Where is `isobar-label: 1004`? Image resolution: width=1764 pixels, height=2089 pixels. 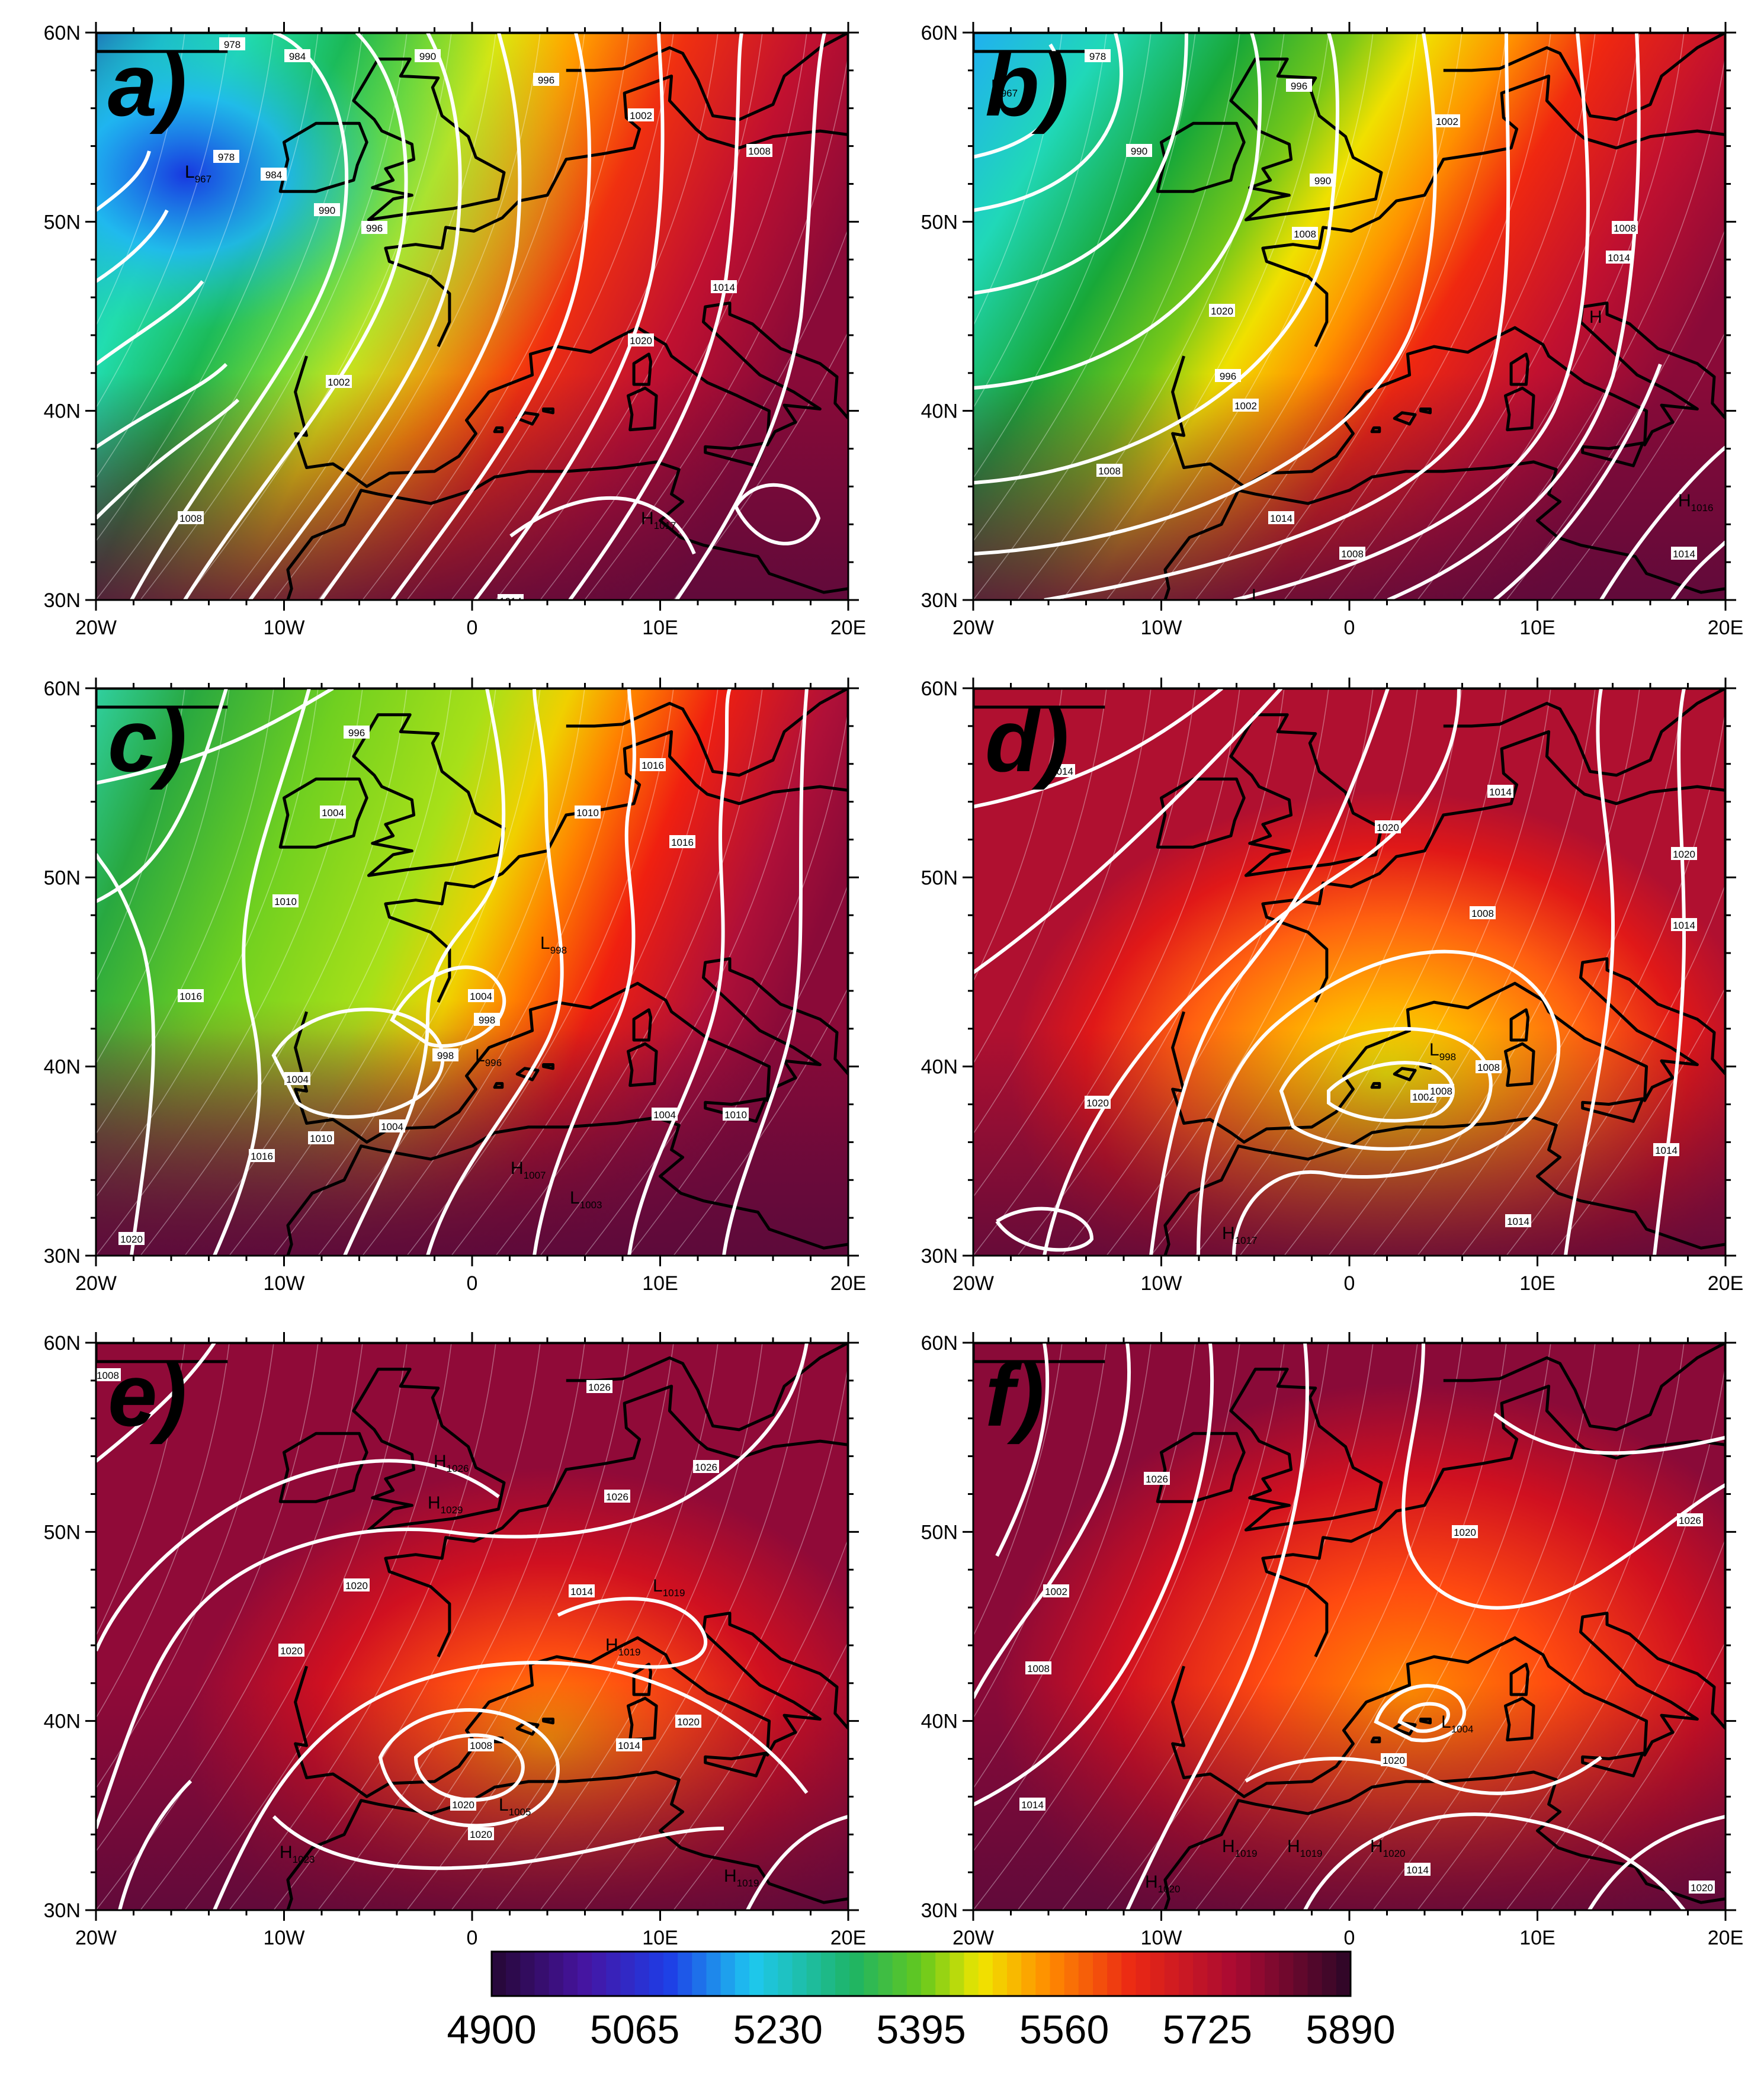
isobar-label: 1004 is located at coordinates (392, 1125).